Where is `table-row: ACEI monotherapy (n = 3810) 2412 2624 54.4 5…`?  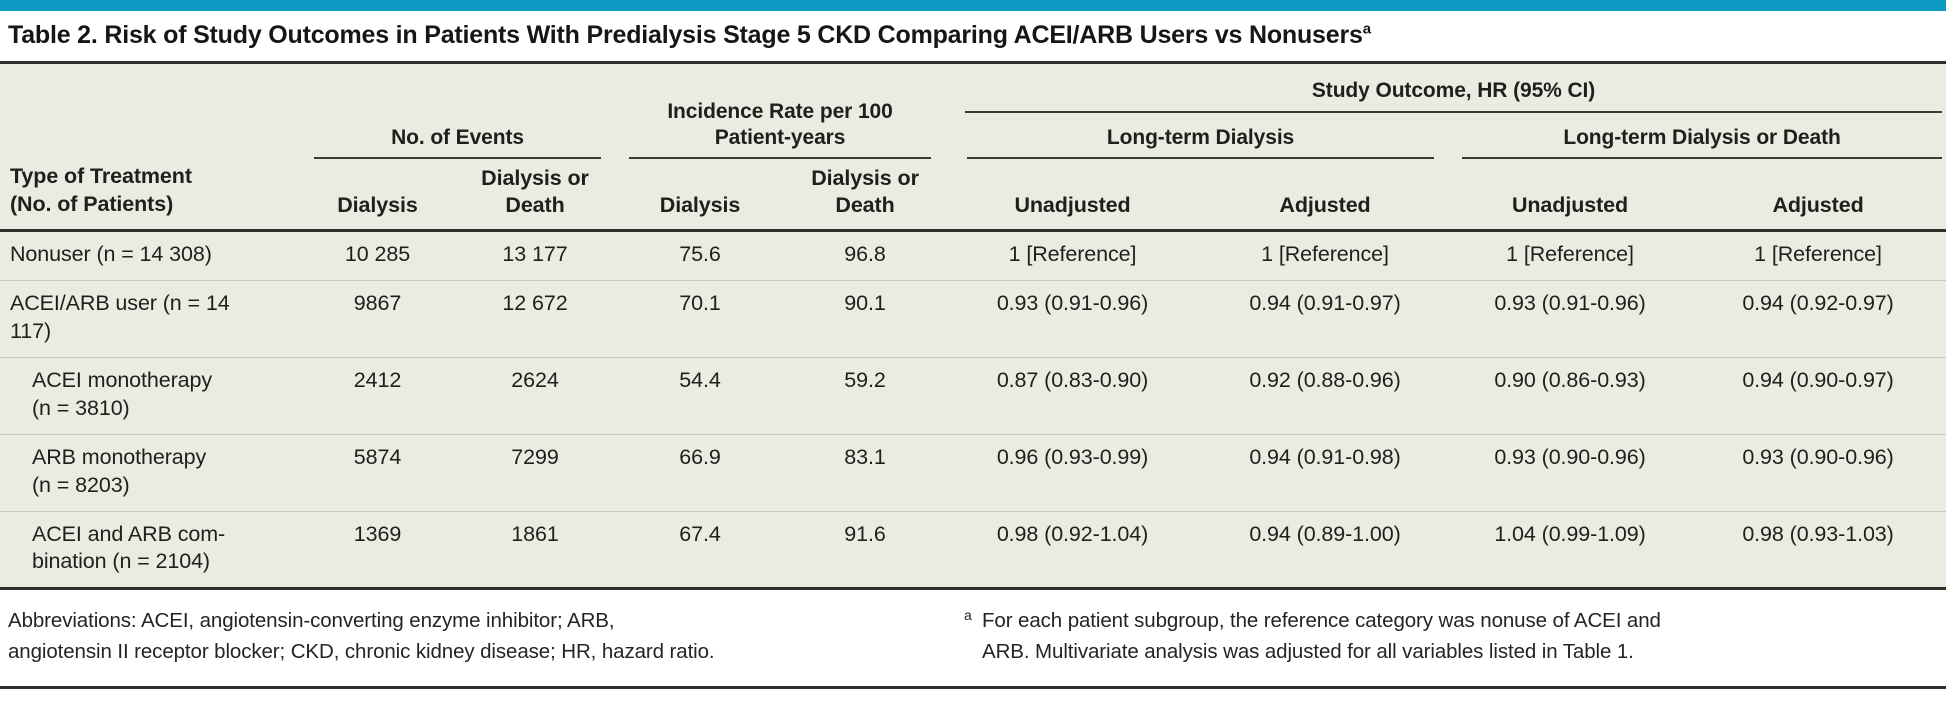 table-row: ACEI monotherapy (n = 3810) 2412 2624 54.4 5… is located at coordinates (973, 395).